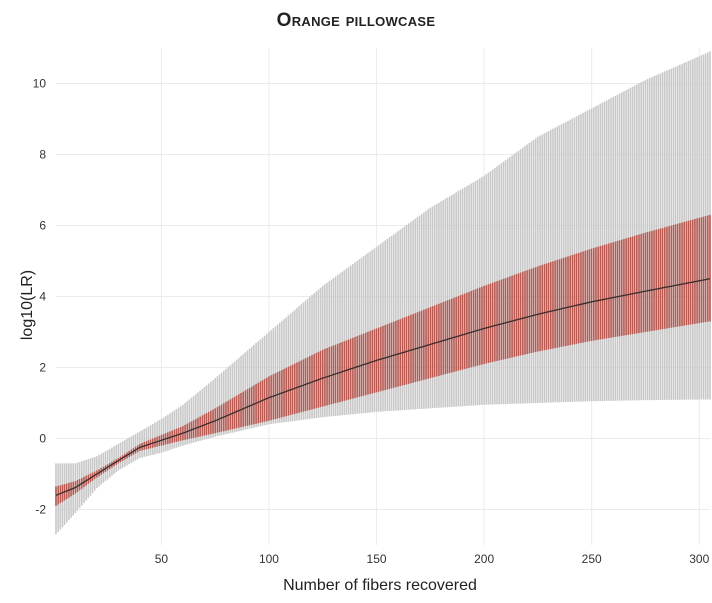 The height and width of the screenshot is (603, 712). Describe the element at coordinates (42, 155) in the screenshot. I see `y-tick-label: 8` at that location.